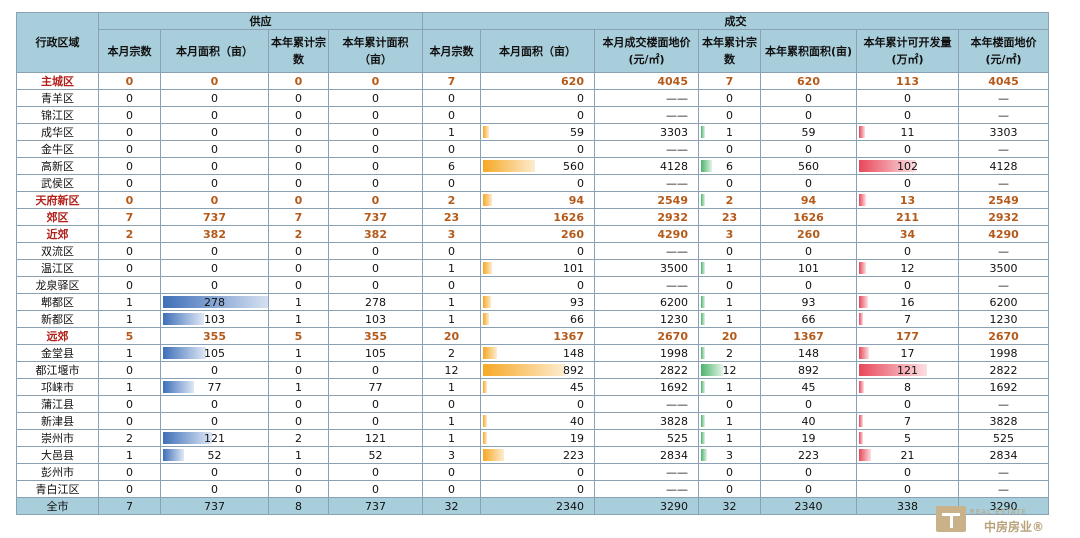 The image size is (1080, 538). I want to click on table-row: 新津县 0 0 0 0 1 40 3828 1 40 7 3828, so click(533, 421).